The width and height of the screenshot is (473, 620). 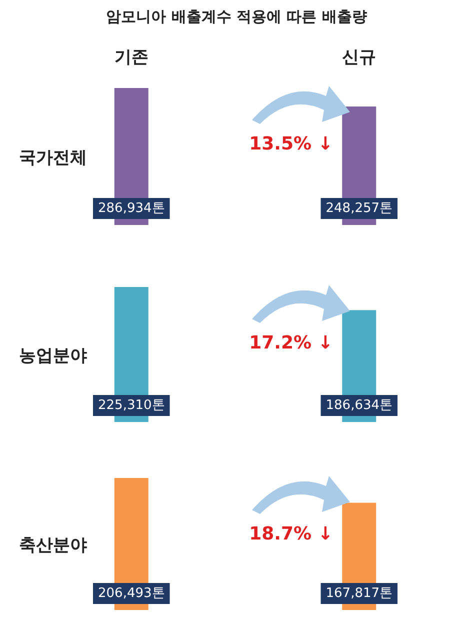 I want to click on chart-title: 암모니아 배출계수 적용에 따른 배출량, so click(x=236, y=17).